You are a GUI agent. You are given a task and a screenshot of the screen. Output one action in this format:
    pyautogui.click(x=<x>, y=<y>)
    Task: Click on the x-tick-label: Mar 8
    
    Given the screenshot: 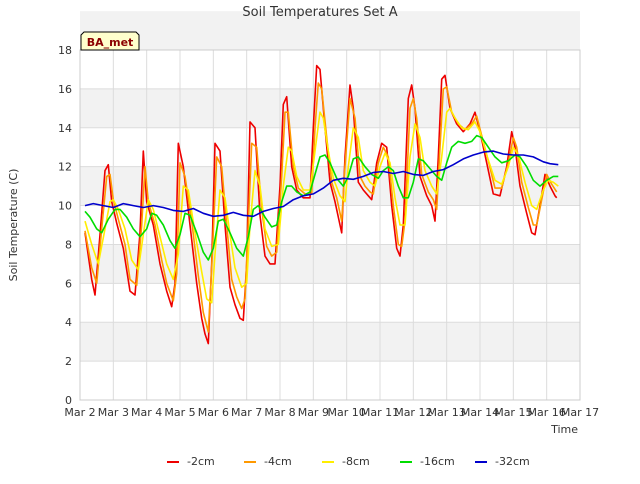 What is the action you would take?
    pyautogui.click(x=279, y=412)
    